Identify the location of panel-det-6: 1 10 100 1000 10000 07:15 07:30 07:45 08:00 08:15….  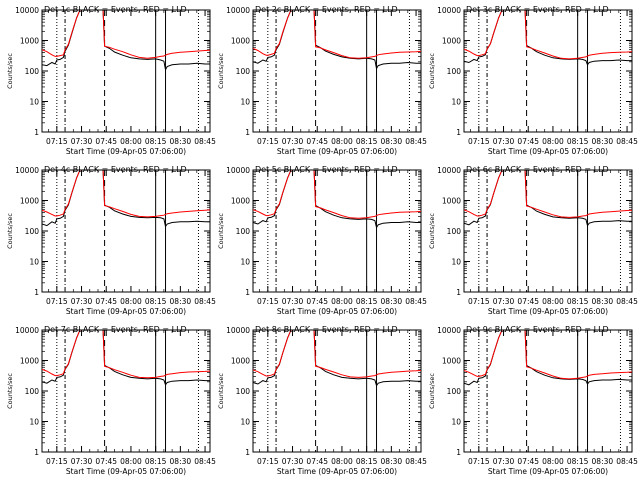
(533, 240).